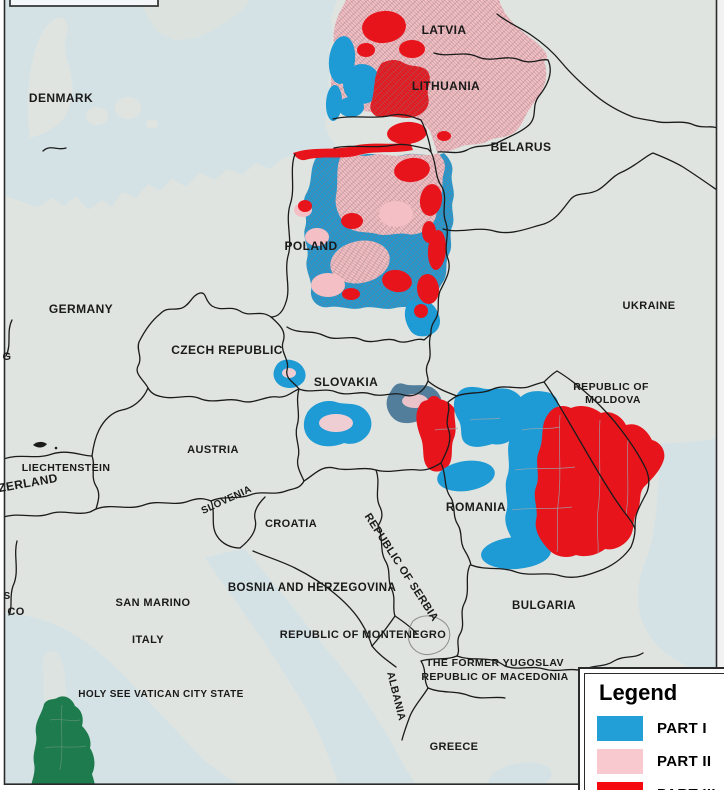 The height and width of the screenshot is (790, 724). Describe the element at coordinates (195, 20) in the screenshot. I see `sweden-tip` at that location.